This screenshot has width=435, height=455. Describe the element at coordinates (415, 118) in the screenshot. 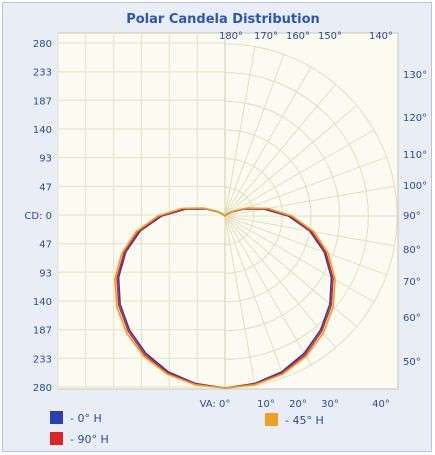

I see `right-angle-label: 120°` at that location.